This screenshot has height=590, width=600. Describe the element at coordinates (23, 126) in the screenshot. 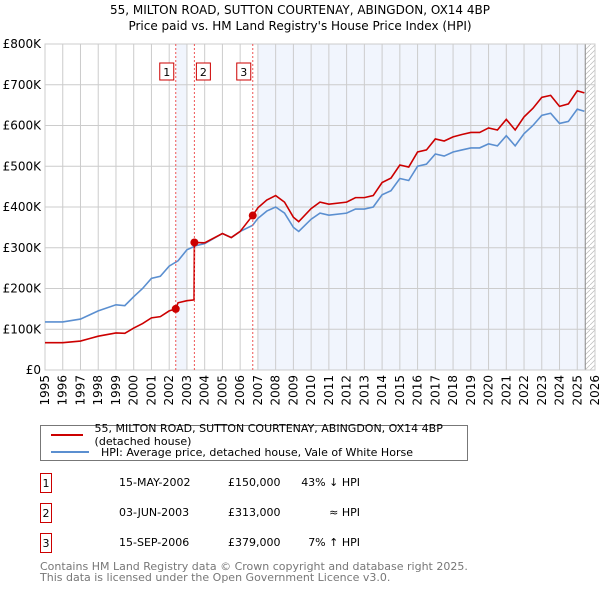

I see `y-tick-label: £600K` at that location.